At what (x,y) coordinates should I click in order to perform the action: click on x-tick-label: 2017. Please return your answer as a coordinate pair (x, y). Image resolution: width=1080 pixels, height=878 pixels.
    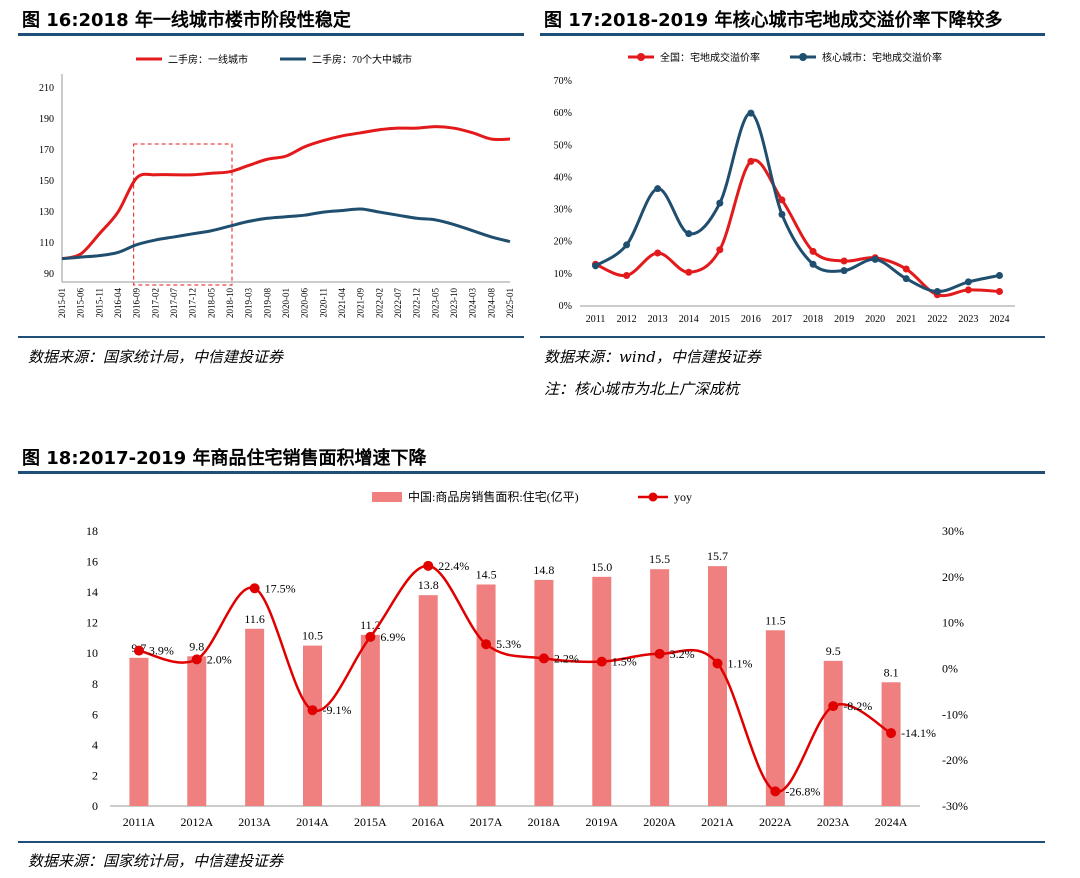
    Looking at the image, I should click on (782, 319).